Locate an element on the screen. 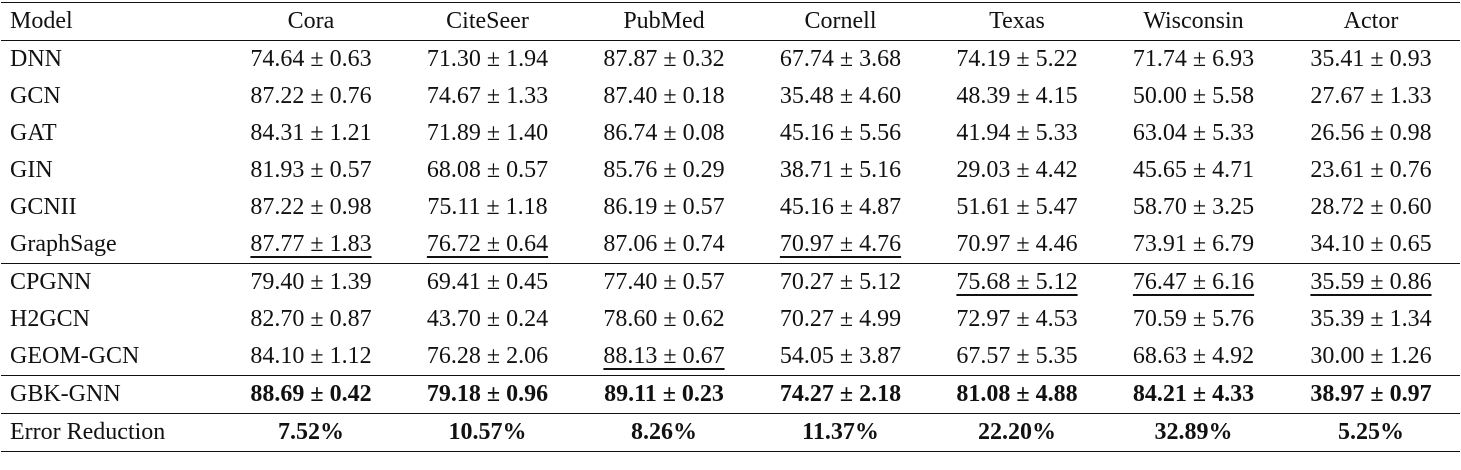 The height and width of the screenshot is (470, 1461). table-cell: 77.40 ± 0.57 is located at coordinates (664, 282).